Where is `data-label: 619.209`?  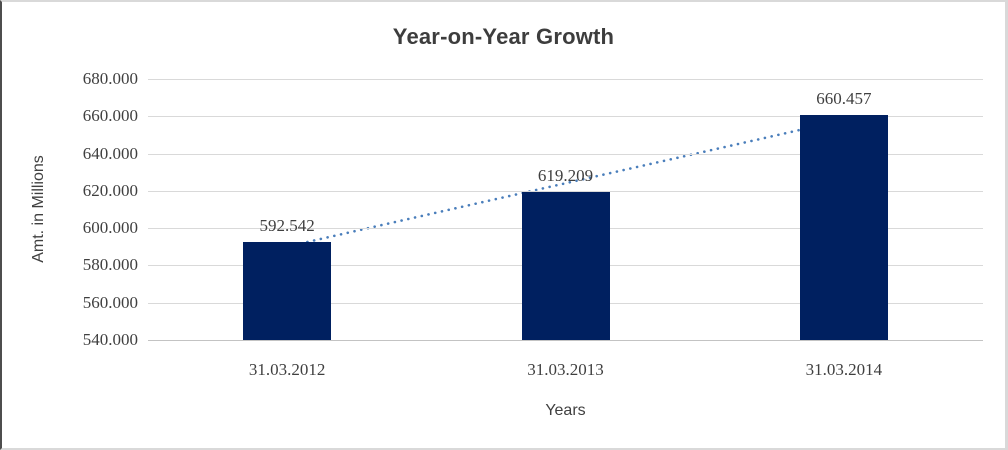
data-label: 619.209 is located at coordinates (565, 176).